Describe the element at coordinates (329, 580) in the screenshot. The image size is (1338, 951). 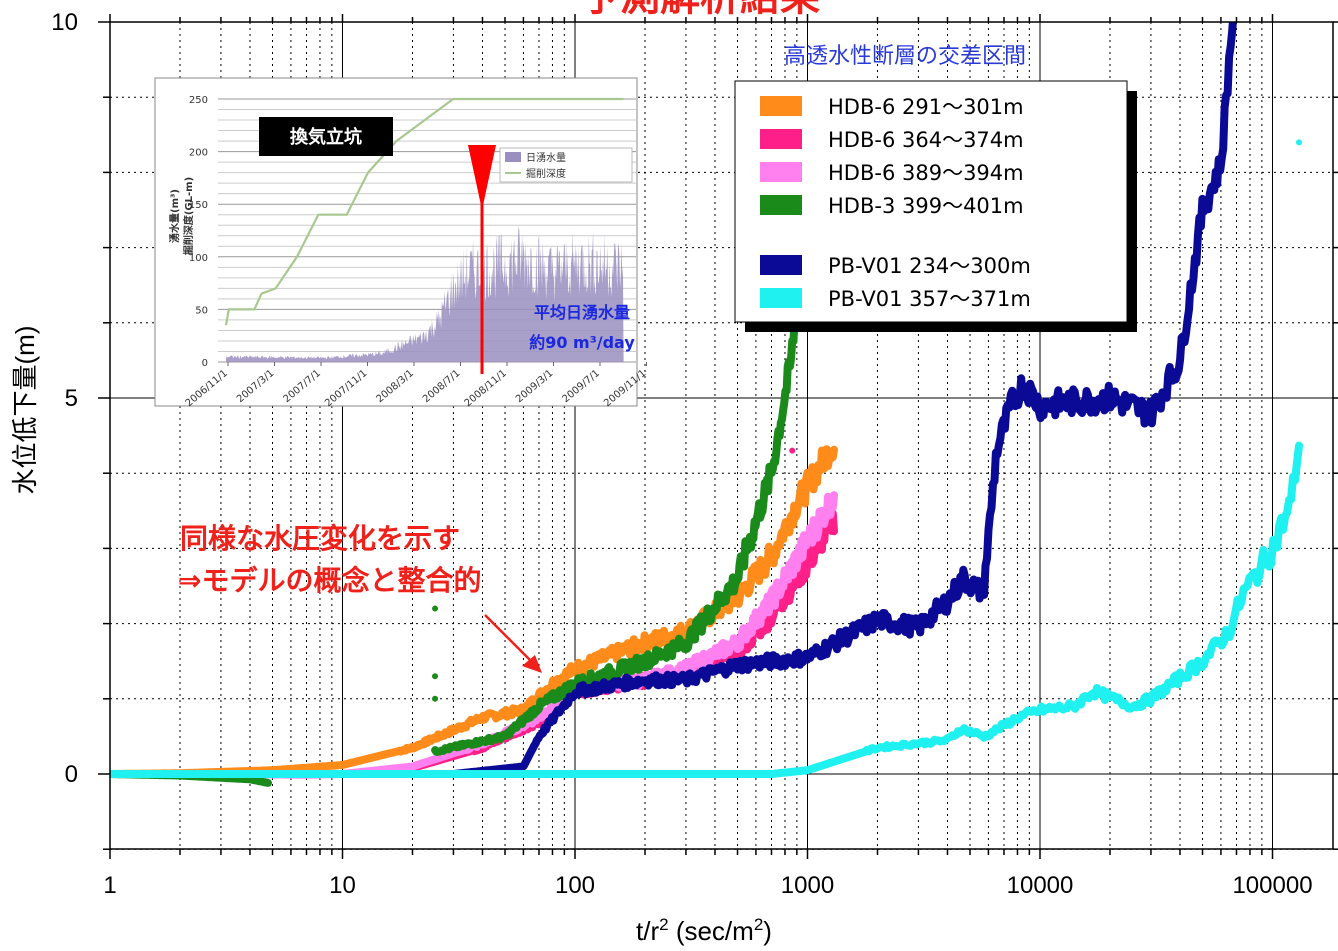
I see `annotation-line2: ⇒モデルの概念と整合的` at that location.